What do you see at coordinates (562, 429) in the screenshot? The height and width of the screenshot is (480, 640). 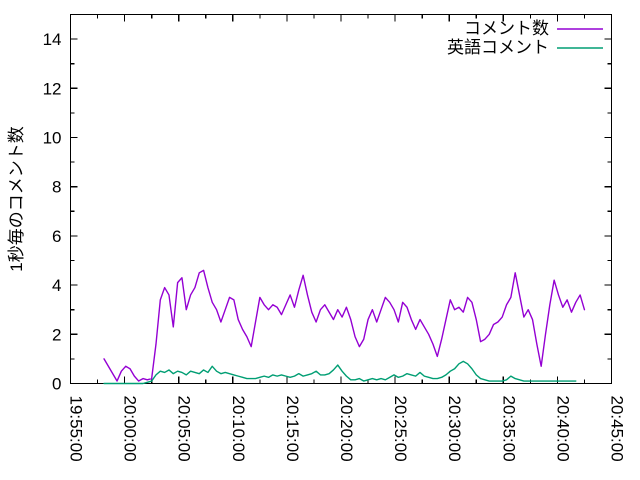 I see `x-tick-label: 20:40:00` at bounding box center [562, 429].